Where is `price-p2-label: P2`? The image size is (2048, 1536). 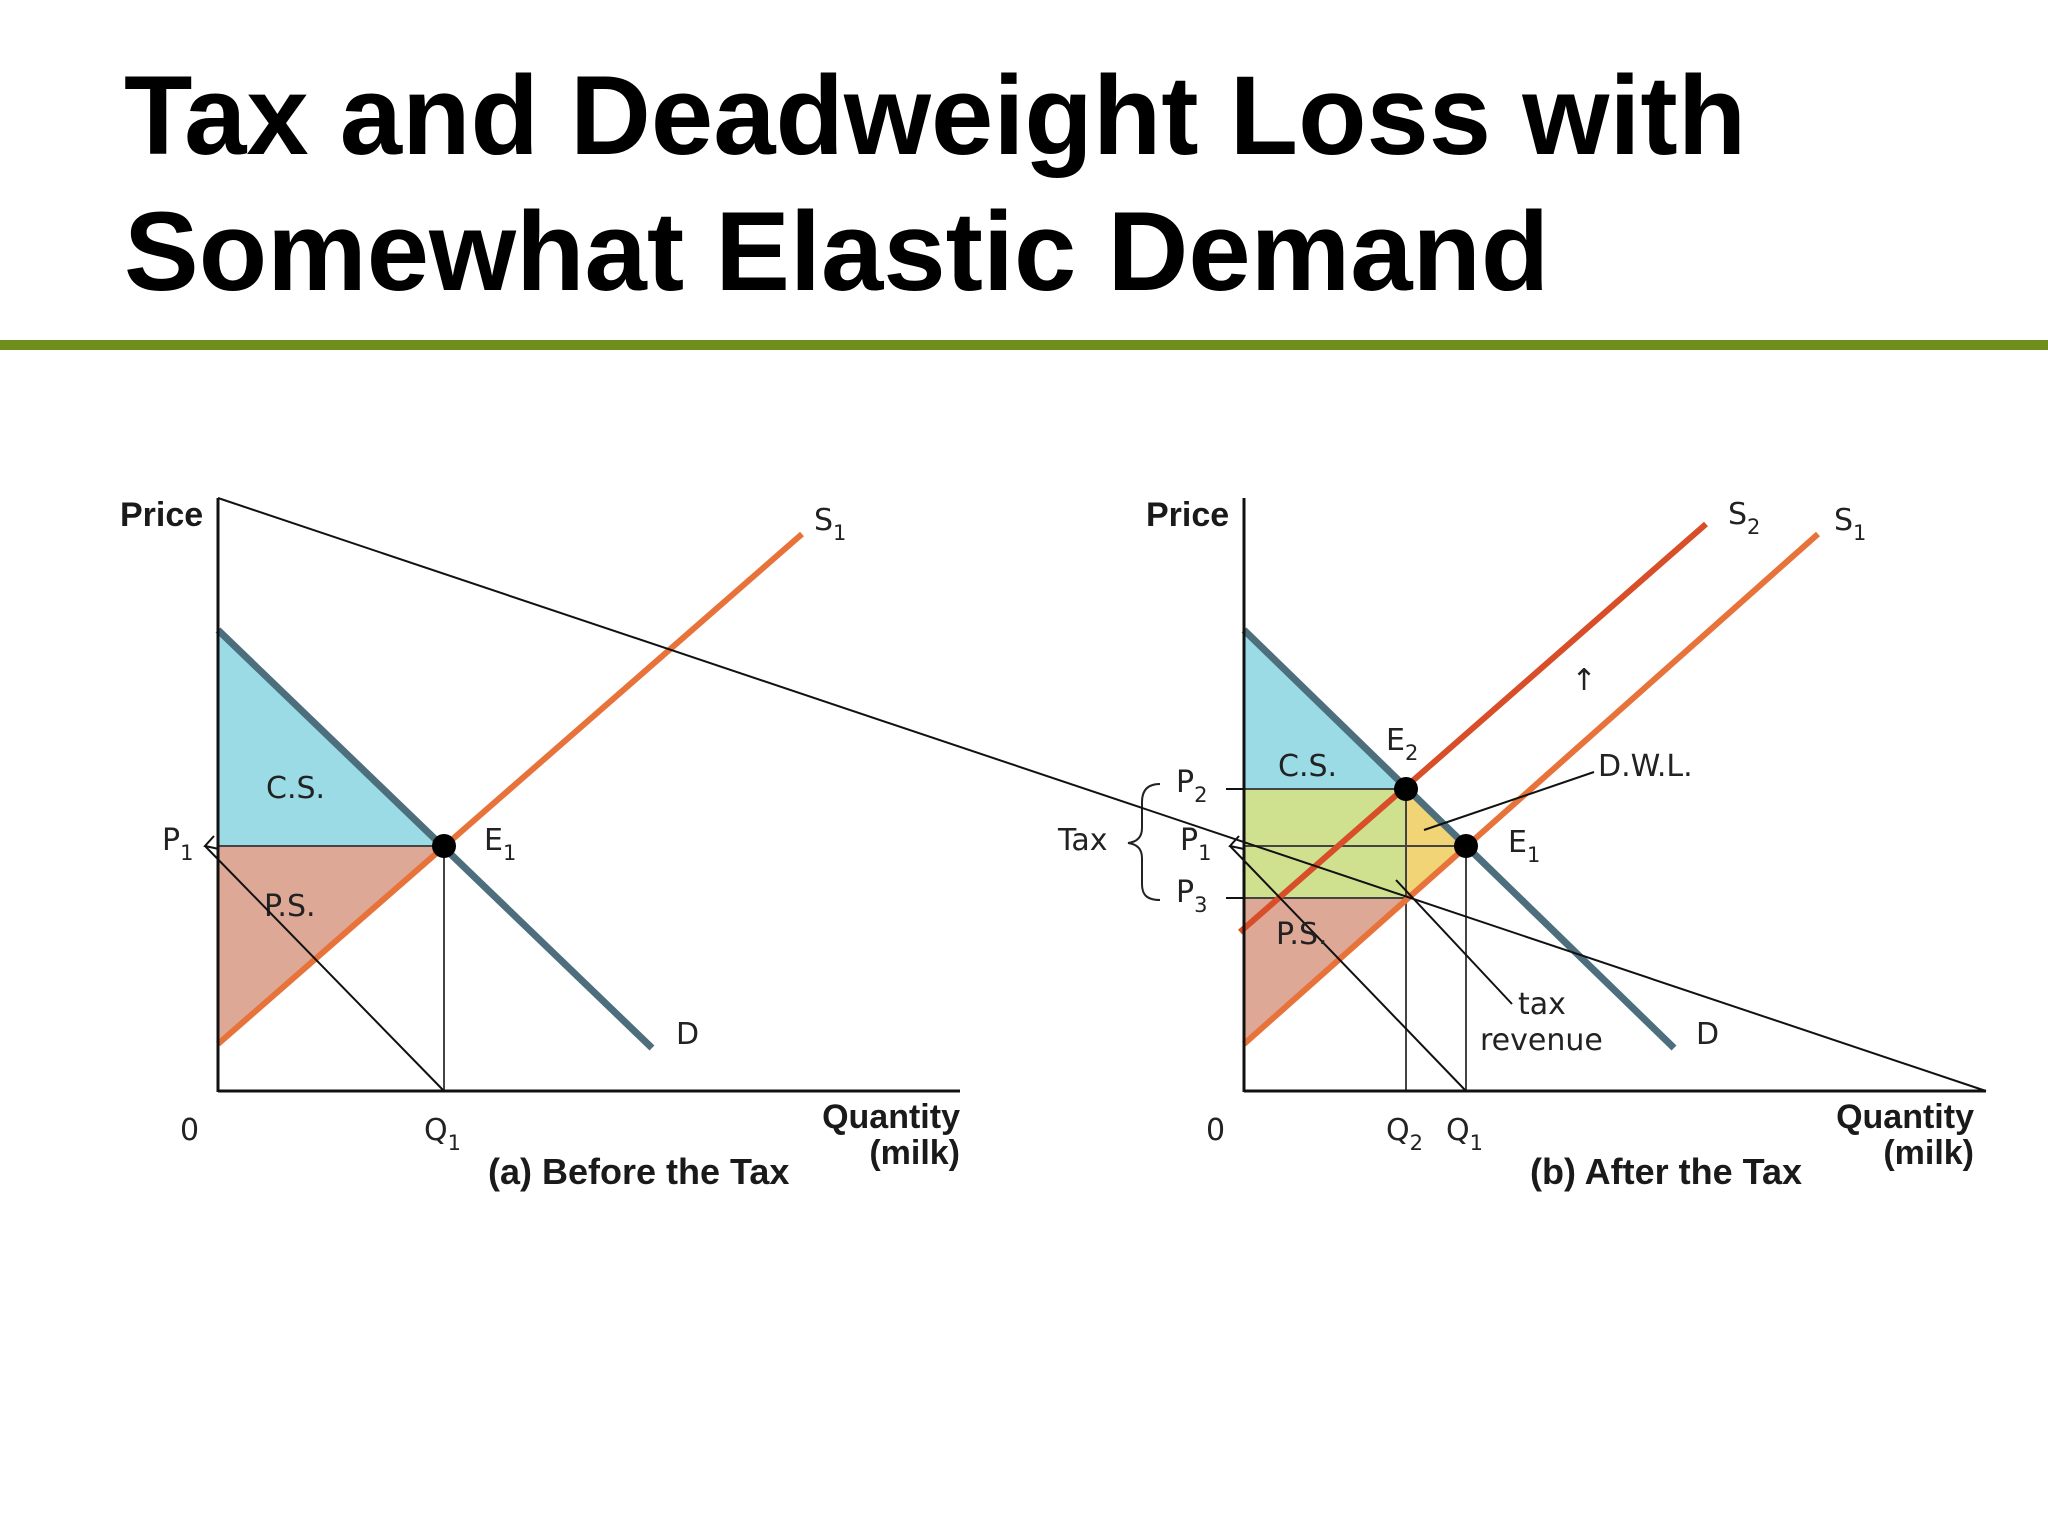
price-p2-label: P2 is located at coordinates (1191, 786).